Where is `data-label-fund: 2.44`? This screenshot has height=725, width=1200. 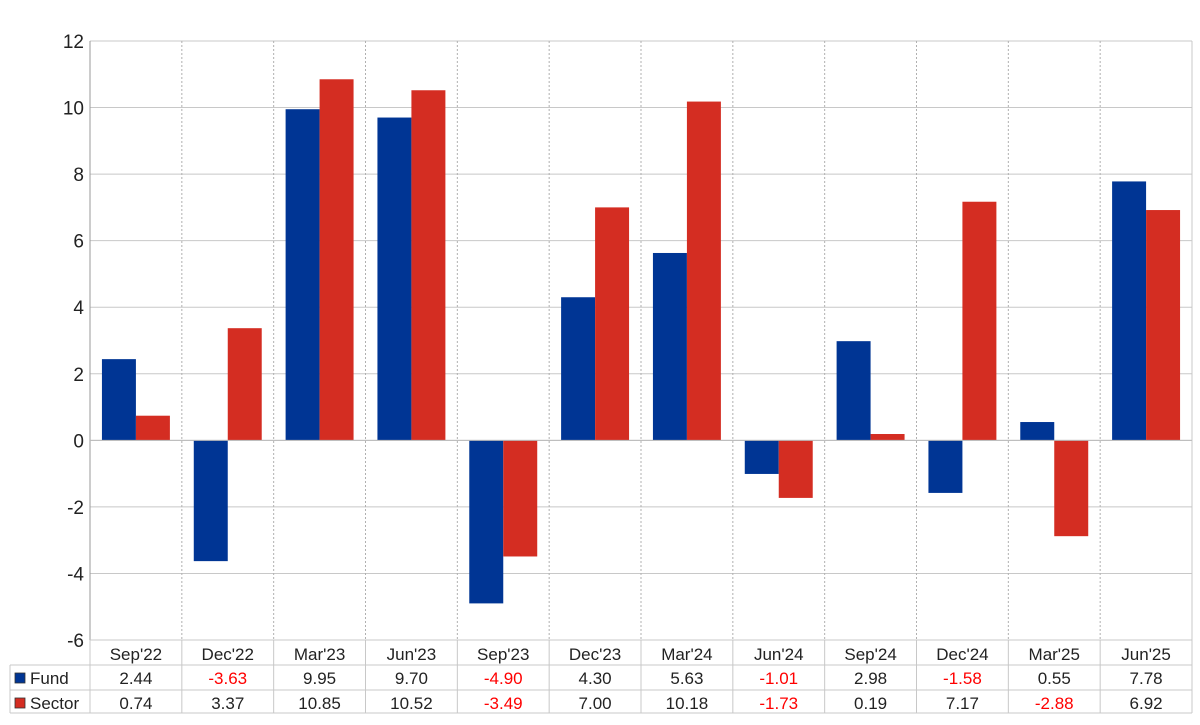 data-label-fund: 2.44 is located at coordinates (135, 678).